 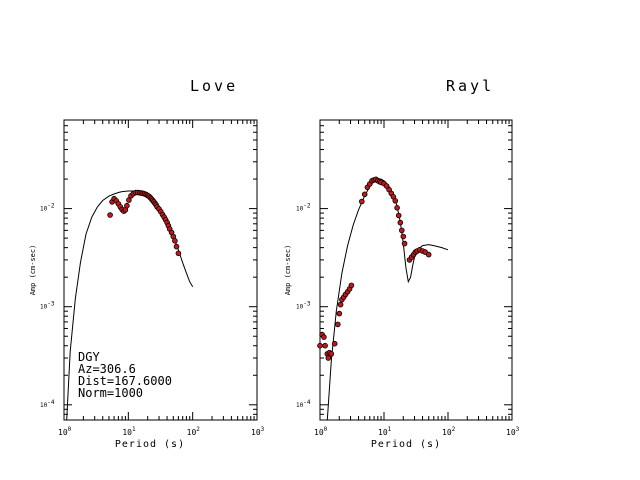 What do you see at coordinates (303, 208) in the screenshot?
I see `rayl-y-tick-label: 10⁻²` at bounding box center [303, 208].